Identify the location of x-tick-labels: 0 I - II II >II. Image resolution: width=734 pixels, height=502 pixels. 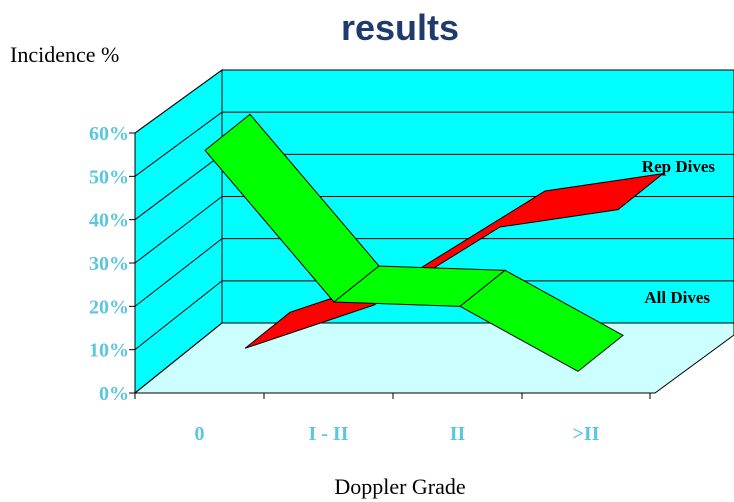
(394, 418).